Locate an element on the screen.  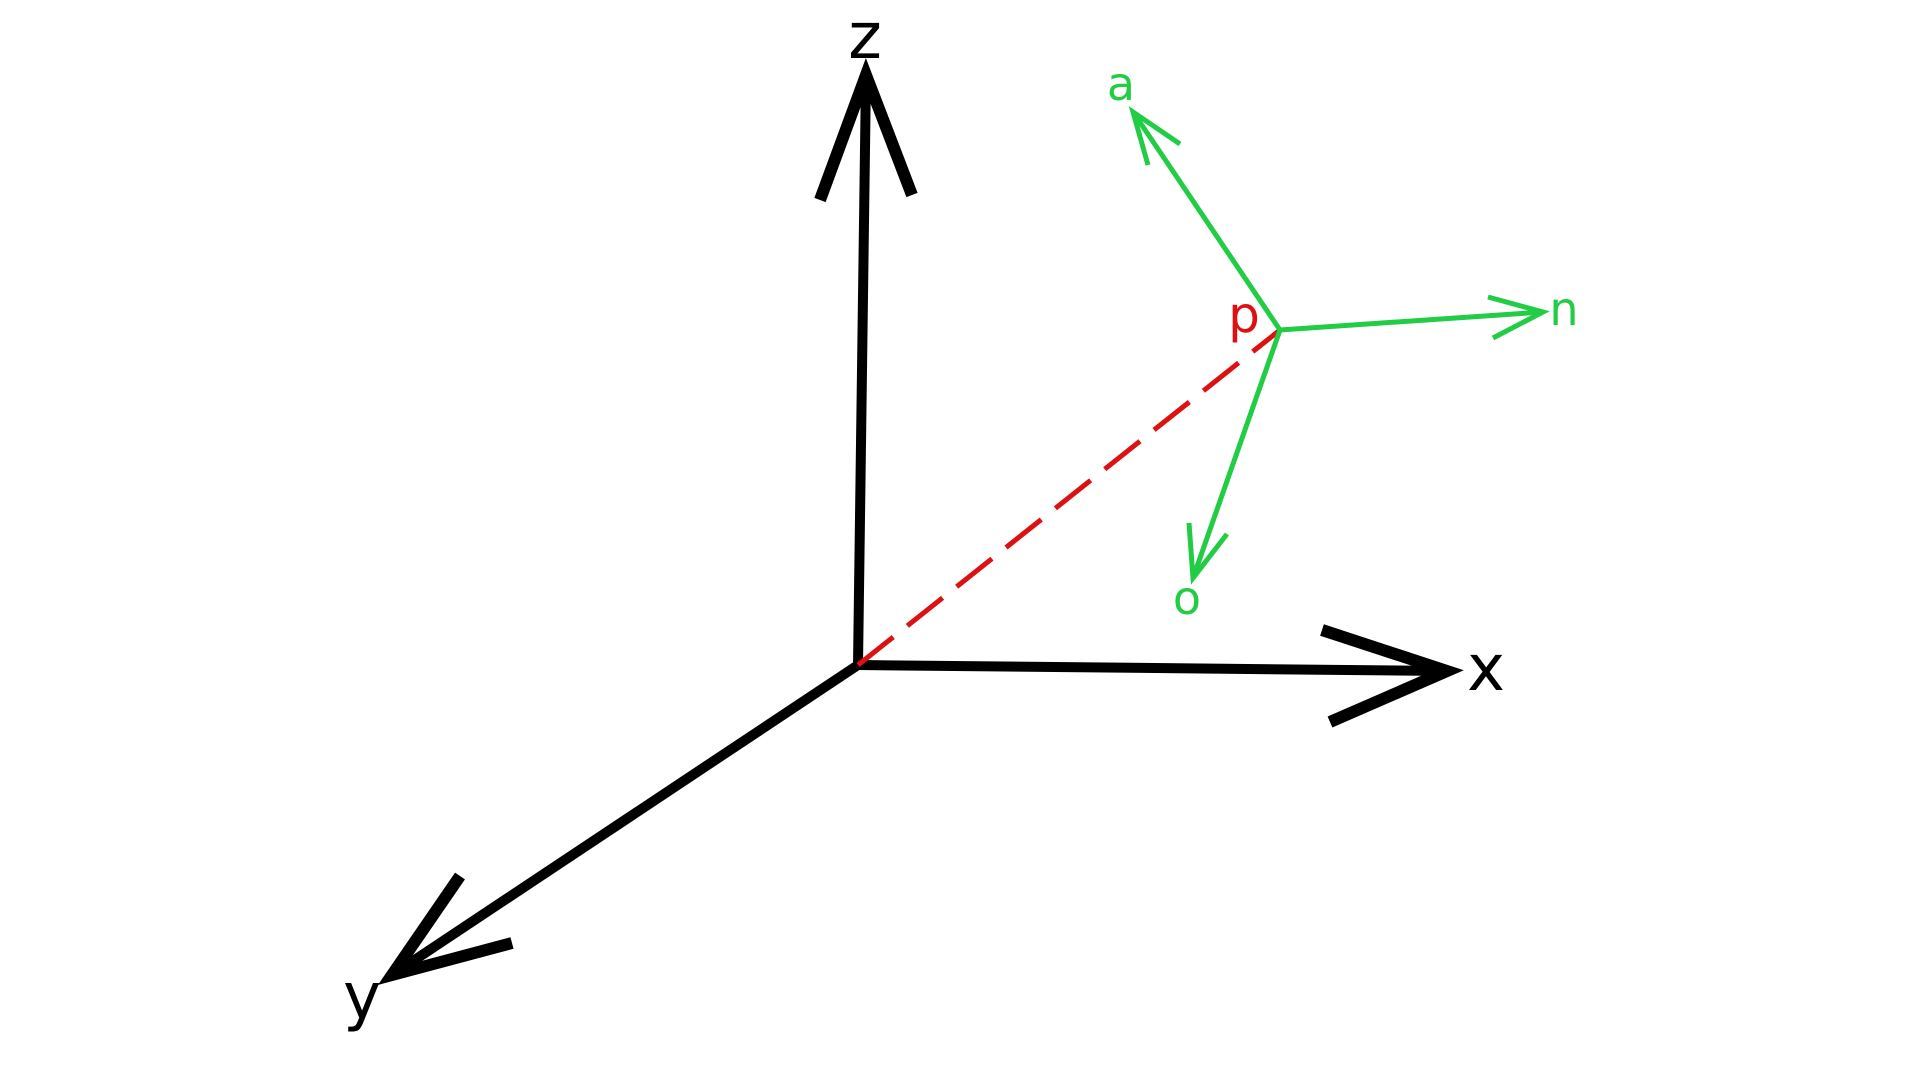
x-axis is located at coordinates (1152, 668).